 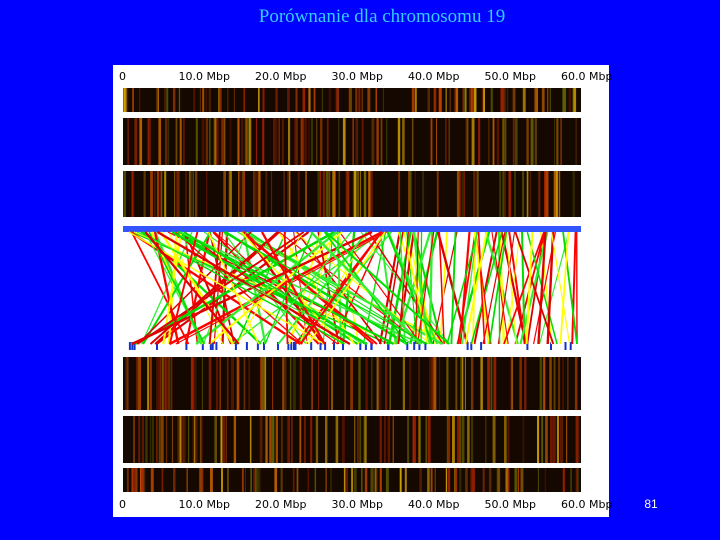 What do you see at coordinates (122, 76) in the screenshot?
I see `scale-label: 0` at bounding box center [122, 76].